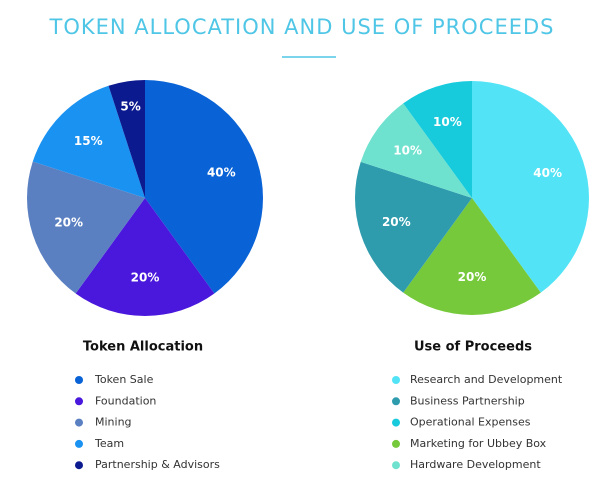 The width and height of the screenshot is (605, 492). What do you see at coordinates (157, 464) in the screenshot?
I see `legend-label: Partnership & Advisors` at bounding box center [157, 464].